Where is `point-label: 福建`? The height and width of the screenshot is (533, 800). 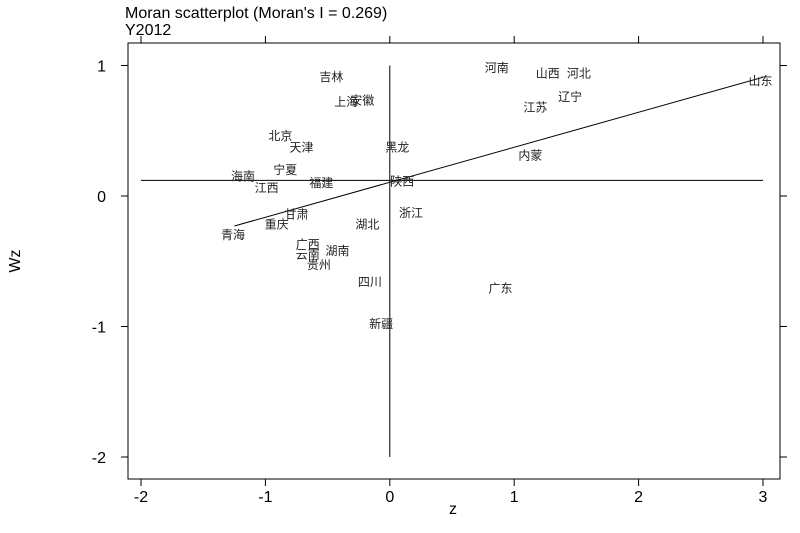
point-label: 福建 is located at coordinates (321, 182).